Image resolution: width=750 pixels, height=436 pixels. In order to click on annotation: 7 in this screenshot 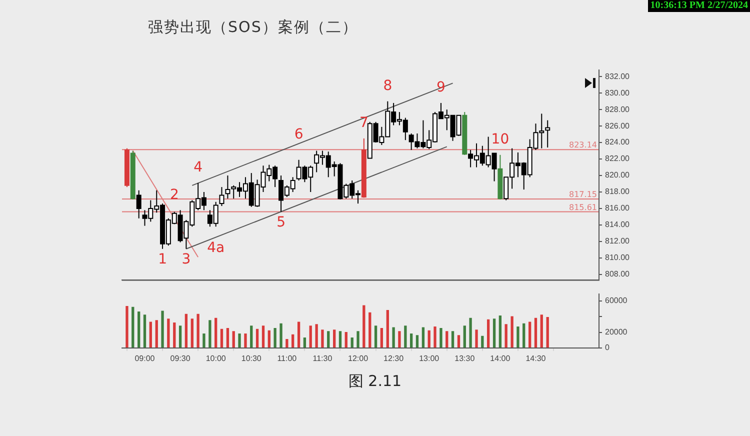, I will do `click(363, 123)`.